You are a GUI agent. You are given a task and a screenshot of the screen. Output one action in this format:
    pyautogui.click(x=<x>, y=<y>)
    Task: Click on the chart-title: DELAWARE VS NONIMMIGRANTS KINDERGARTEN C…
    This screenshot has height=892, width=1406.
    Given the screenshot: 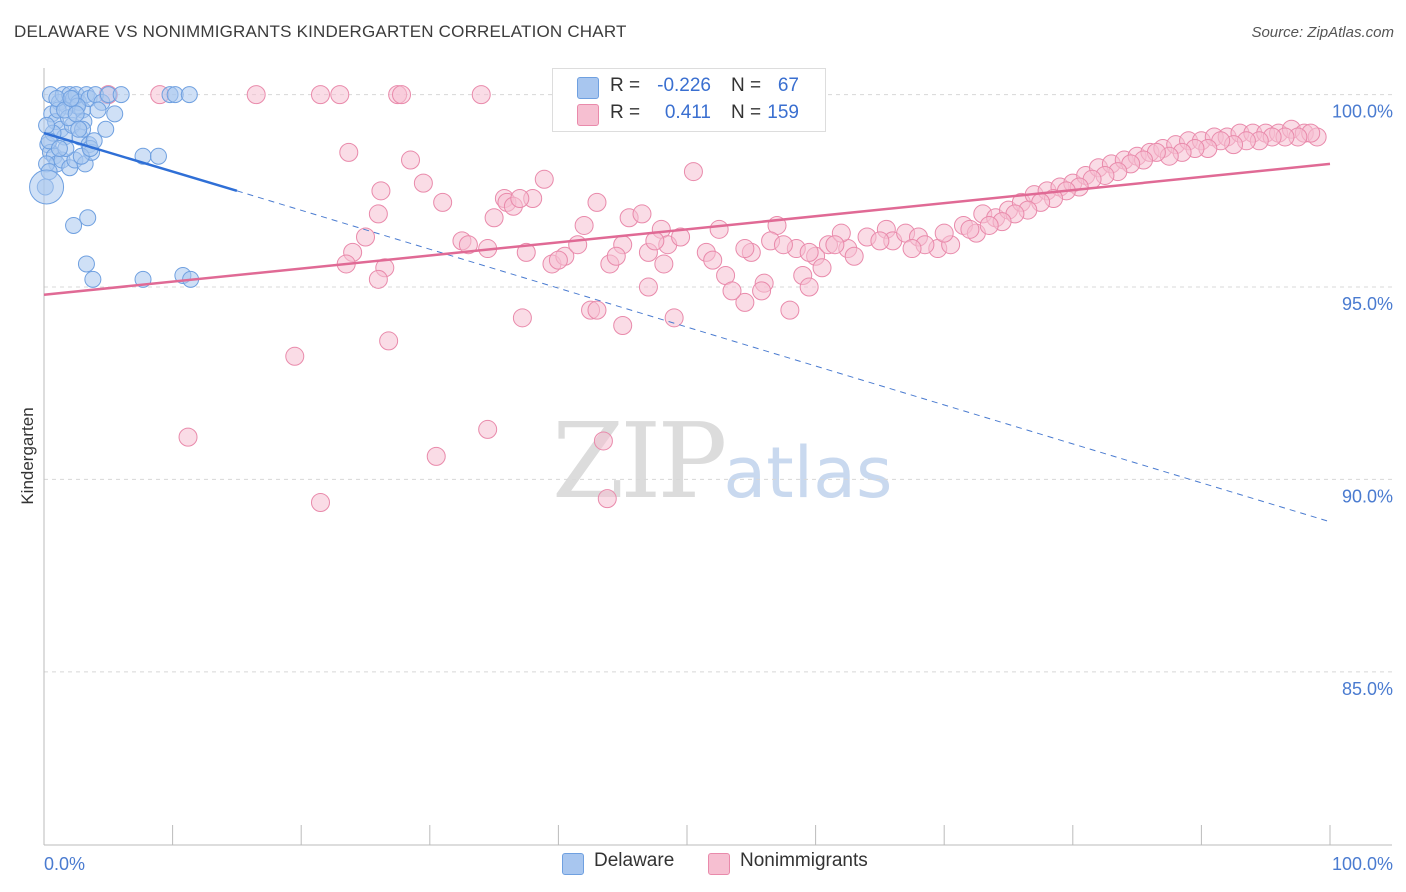 What is the action you would take?
    pyautogui.click(x=320, y=31)
    